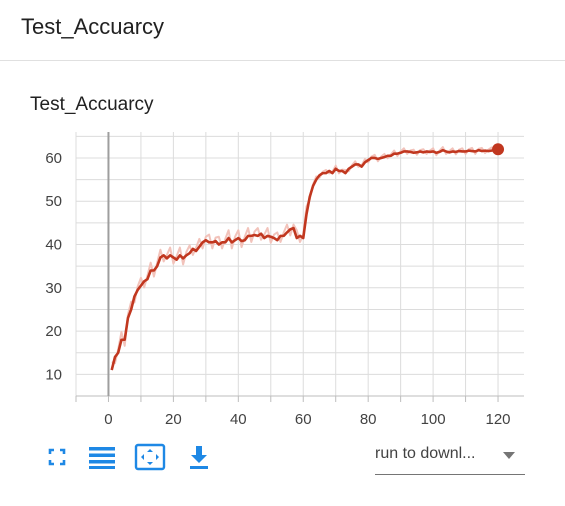 The width and height of the screenshot is (565, 506). What do you see at coordinates (238, 419) in the screenshot?
I see `x-tick-label: 40` at bounding box center [238, 419].